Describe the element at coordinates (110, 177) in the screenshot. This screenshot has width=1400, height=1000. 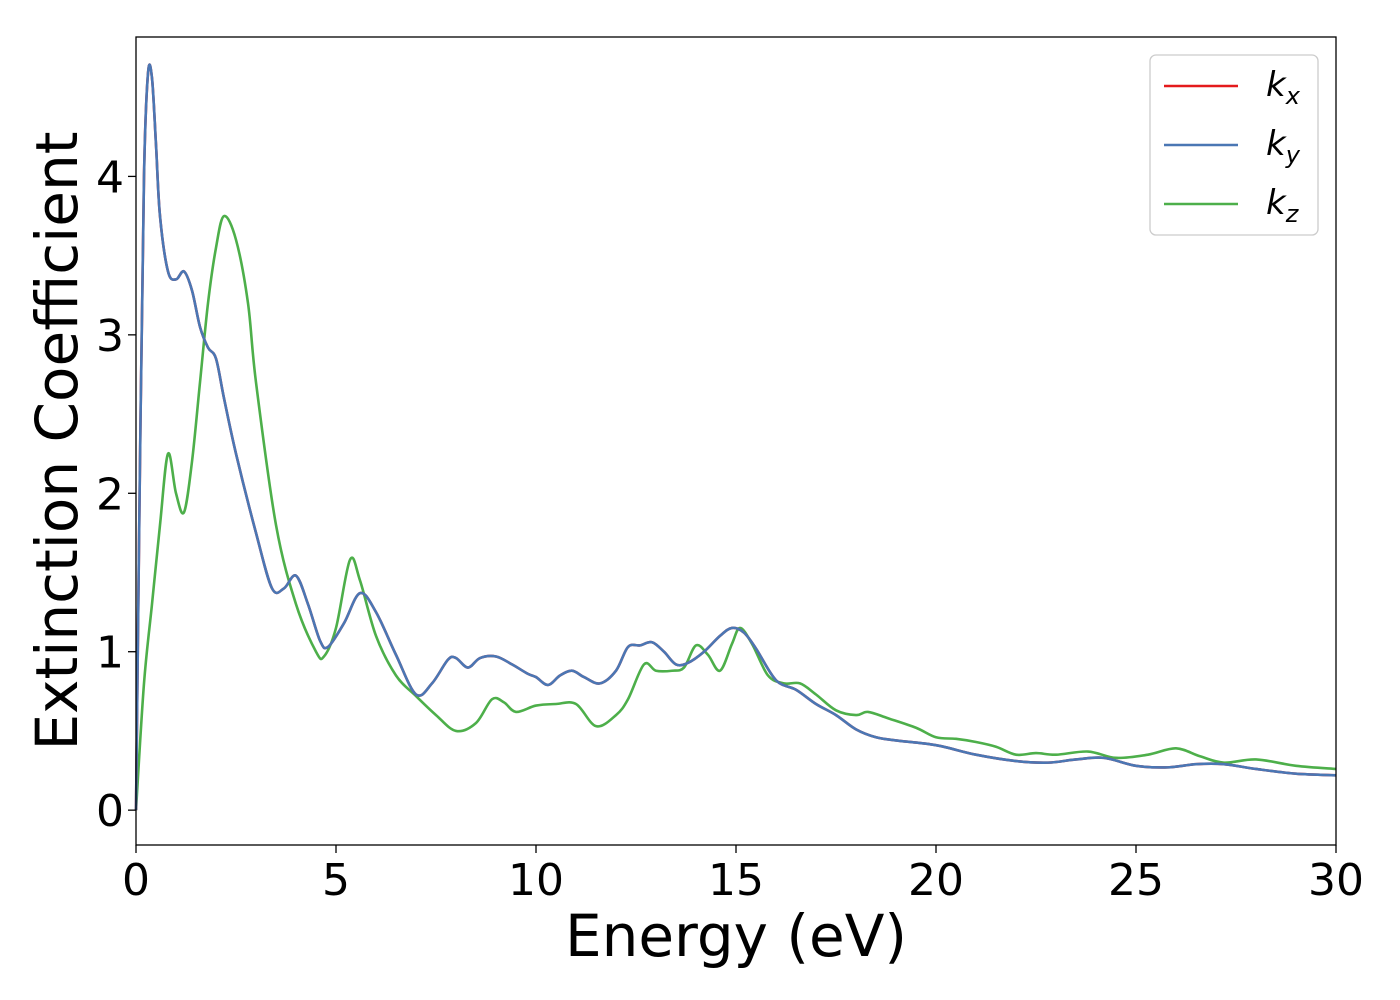
I see `y-tick-label: 4` at that location.